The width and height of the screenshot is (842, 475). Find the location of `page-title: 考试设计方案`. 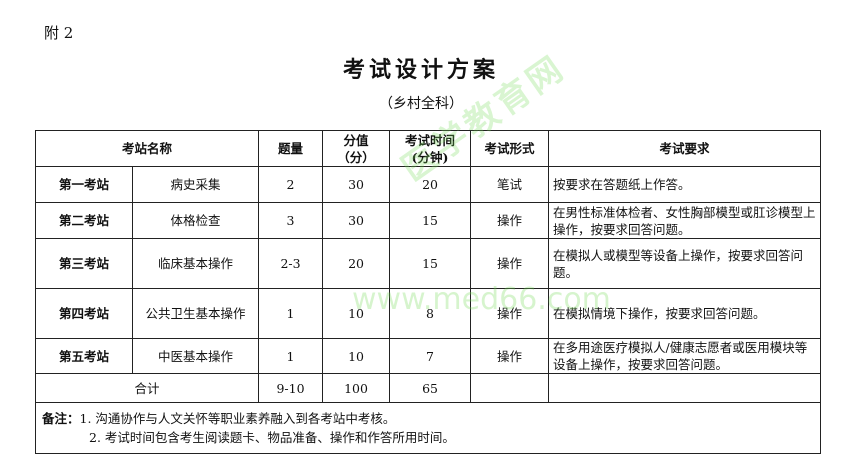

page-title: 考试设计方案 is located at coordinates (420, 70).